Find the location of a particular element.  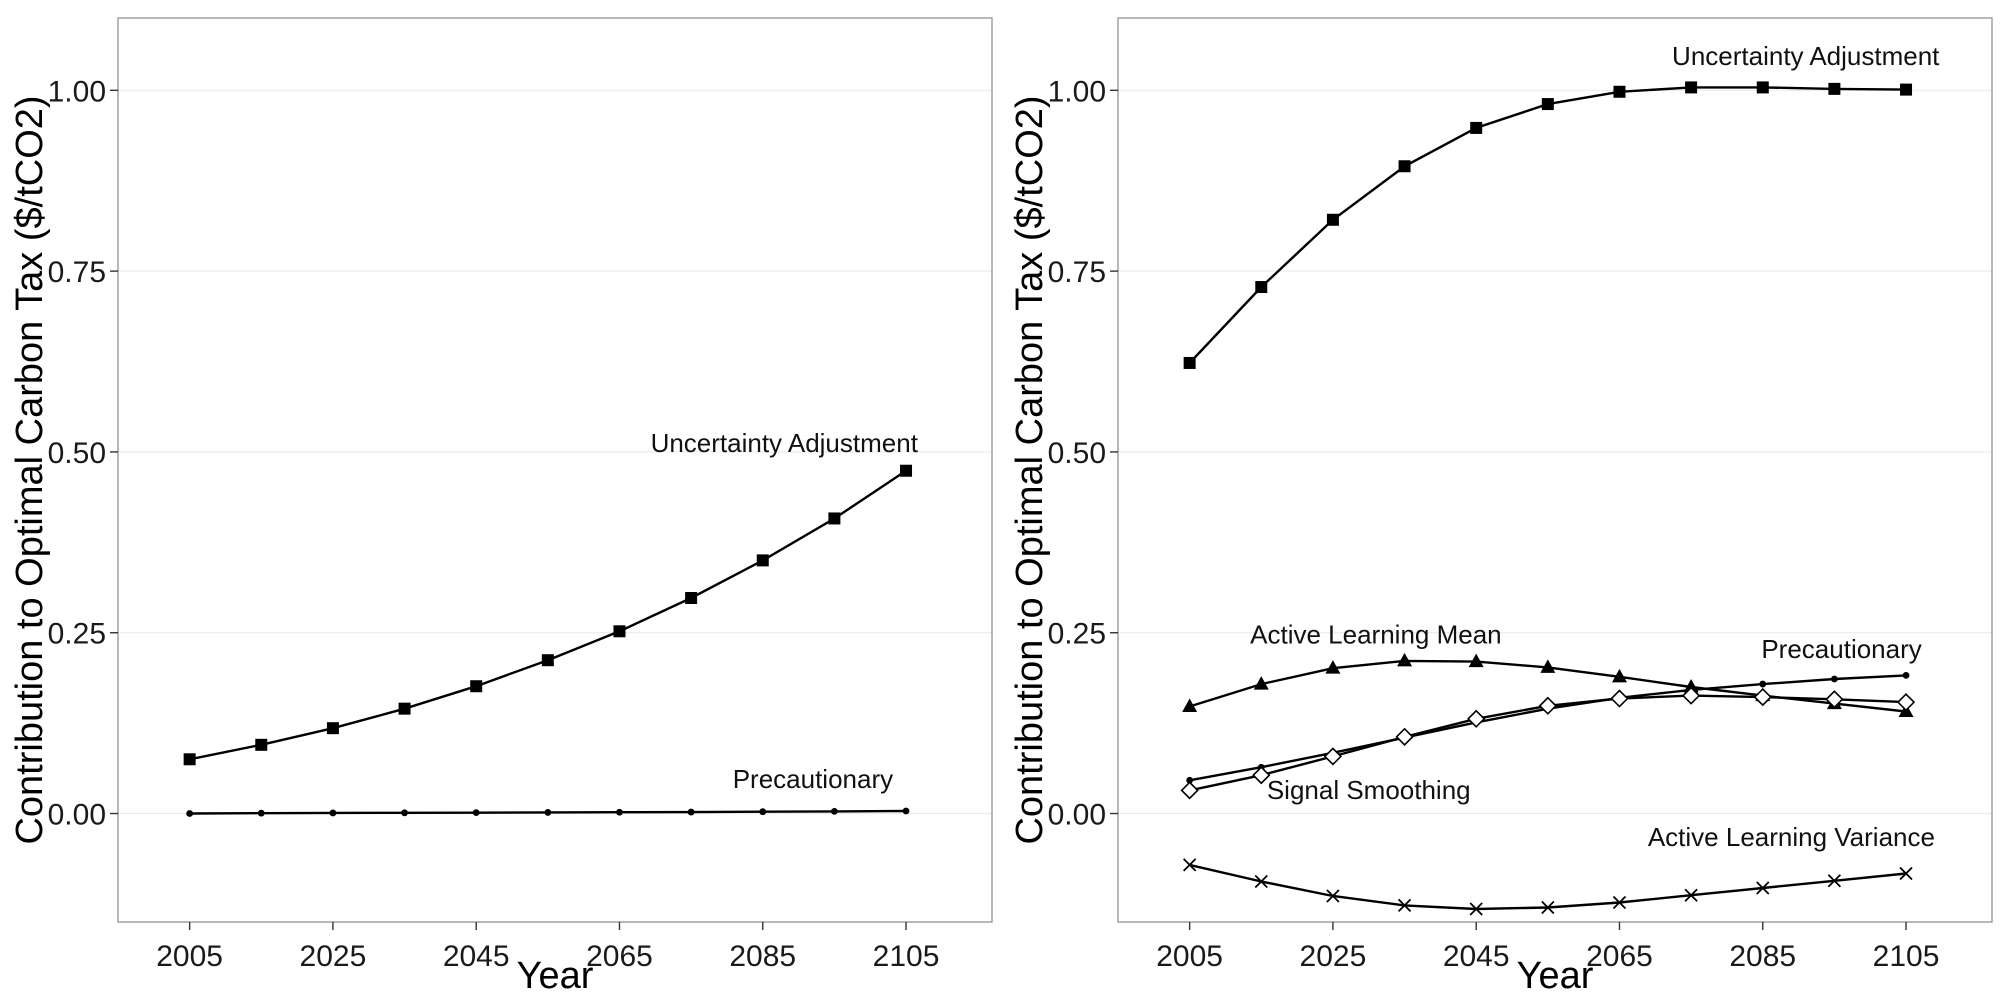

x-tick-label: 2105 is located at coordinates (906, 956).